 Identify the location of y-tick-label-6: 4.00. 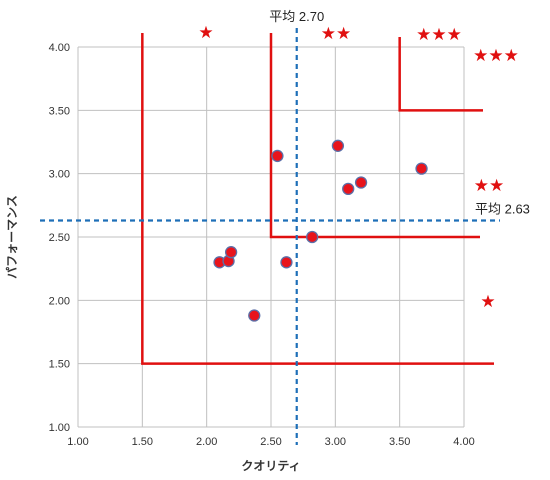
(59, 48).